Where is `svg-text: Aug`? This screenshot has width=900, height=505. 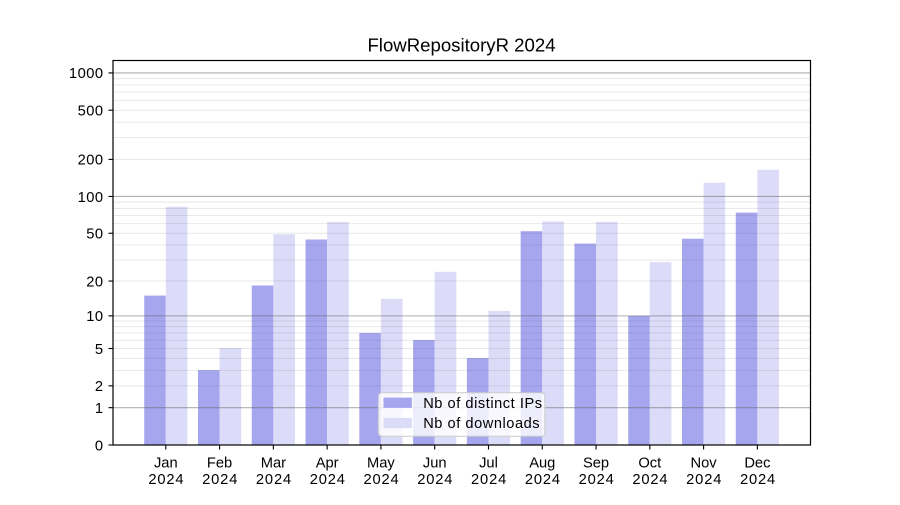 svg-text: Aug is located at coordinates (542, 463).